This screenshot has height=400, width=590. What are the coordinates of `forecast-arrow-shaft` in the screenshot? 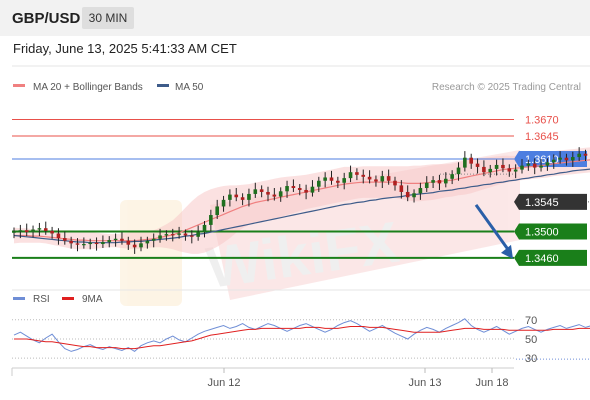 It's located at (492, 227).